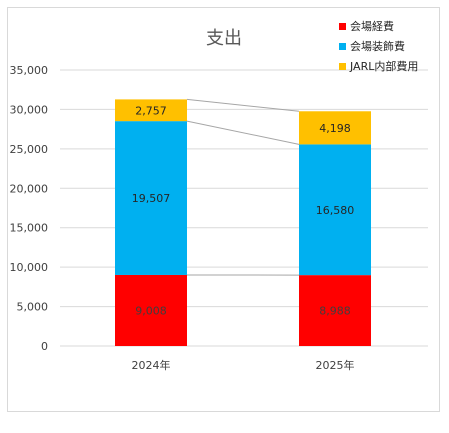 Image resolution: width=449 pixels, height=433 pixels. I want to click on data-label: 16,580, so click(335, 210).